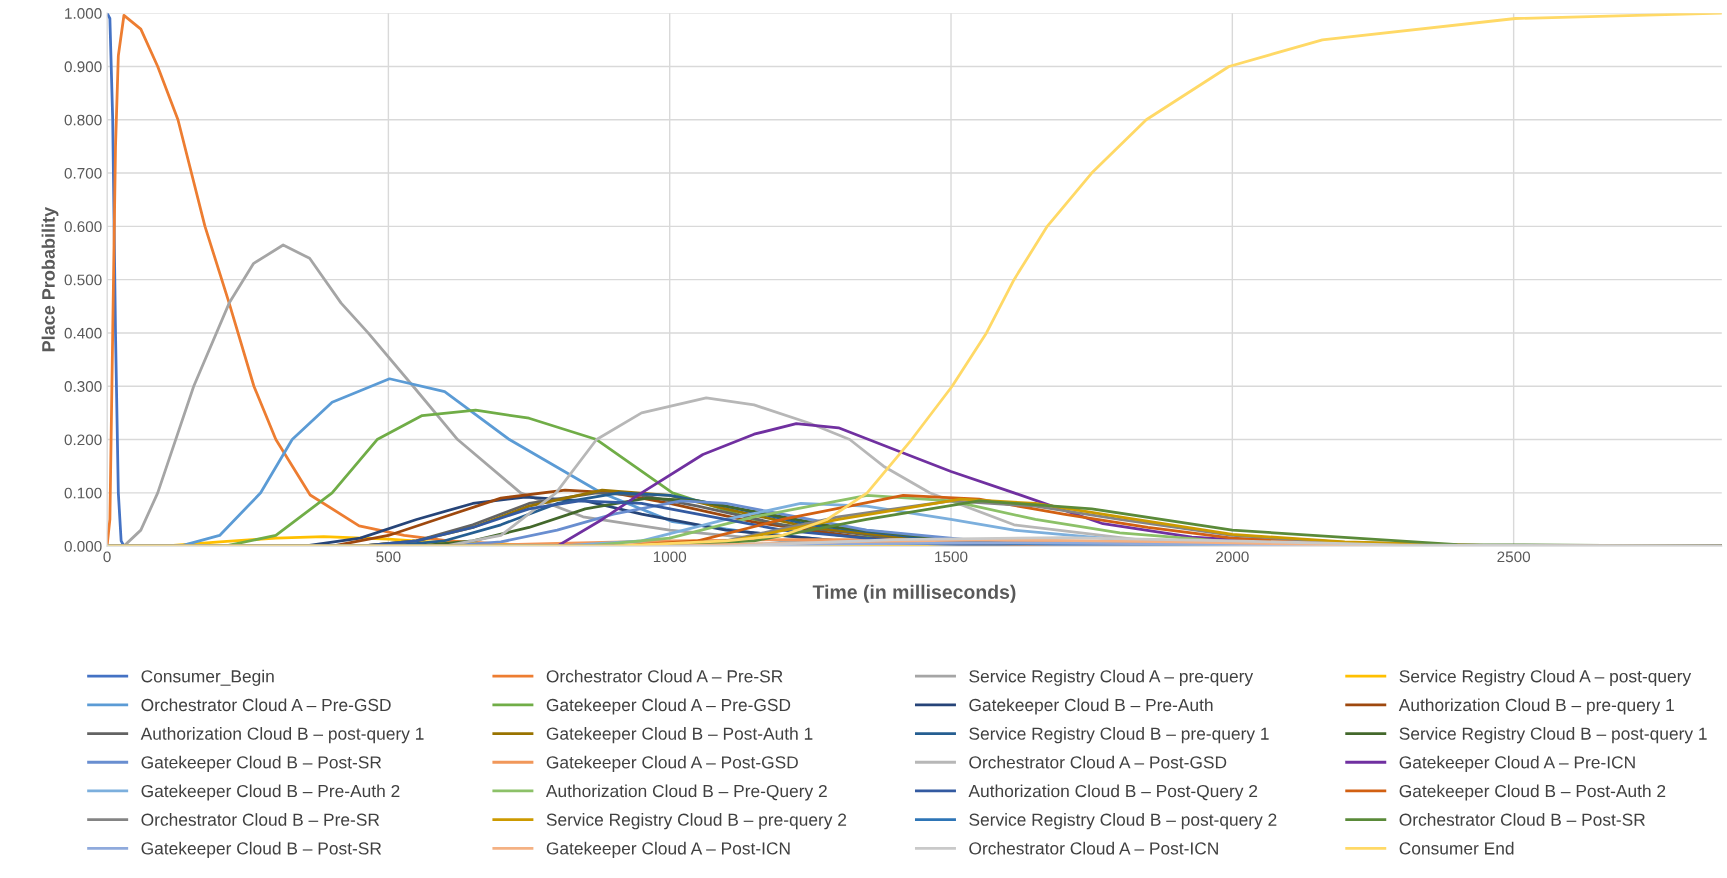  I want to click on legend-label: Orchestrator Cloud B – Post-SR, so click(1522, 819).